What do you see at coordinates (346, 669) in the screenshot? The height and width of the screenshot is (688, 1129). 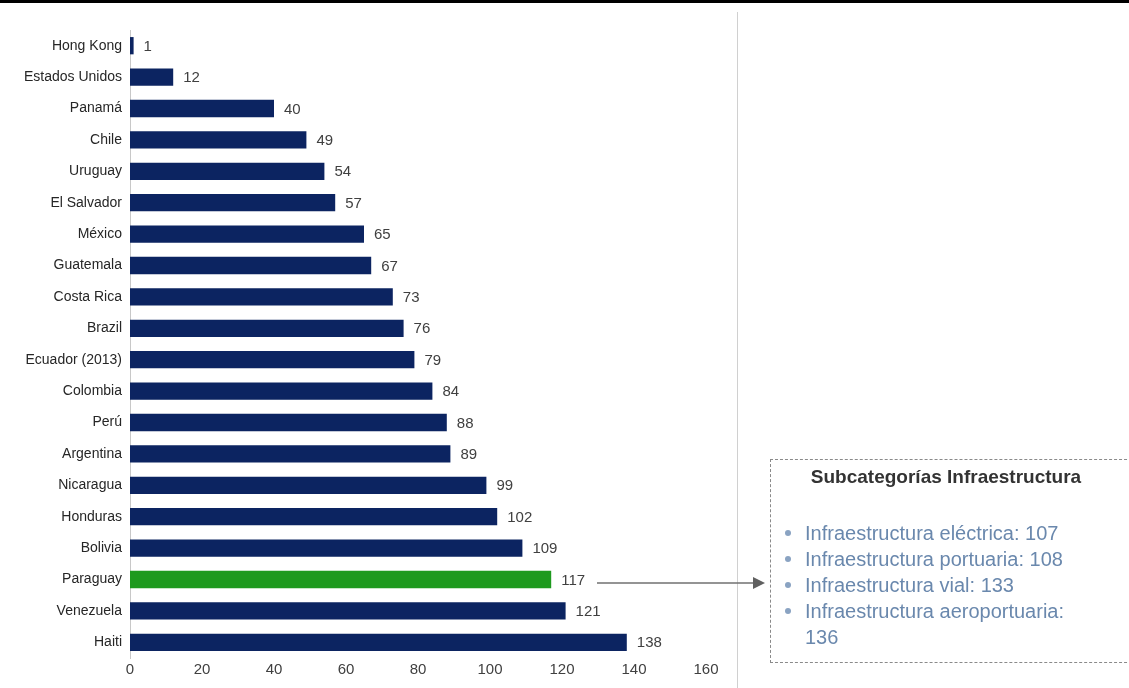 I see `x-tick-label: 60` at bounding box center [346, 669].